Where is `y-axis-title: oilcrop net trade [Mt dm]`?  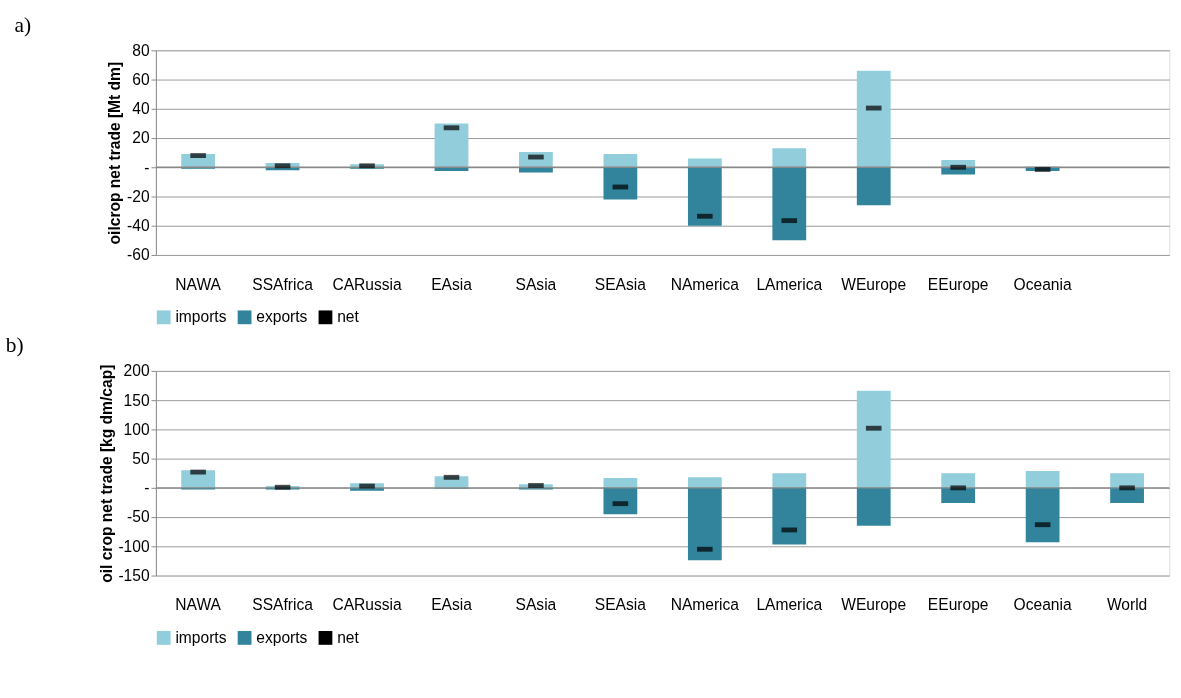
y-axis-title: oilcrop net trade [Mt dm] is located at coordinates (115, 153).